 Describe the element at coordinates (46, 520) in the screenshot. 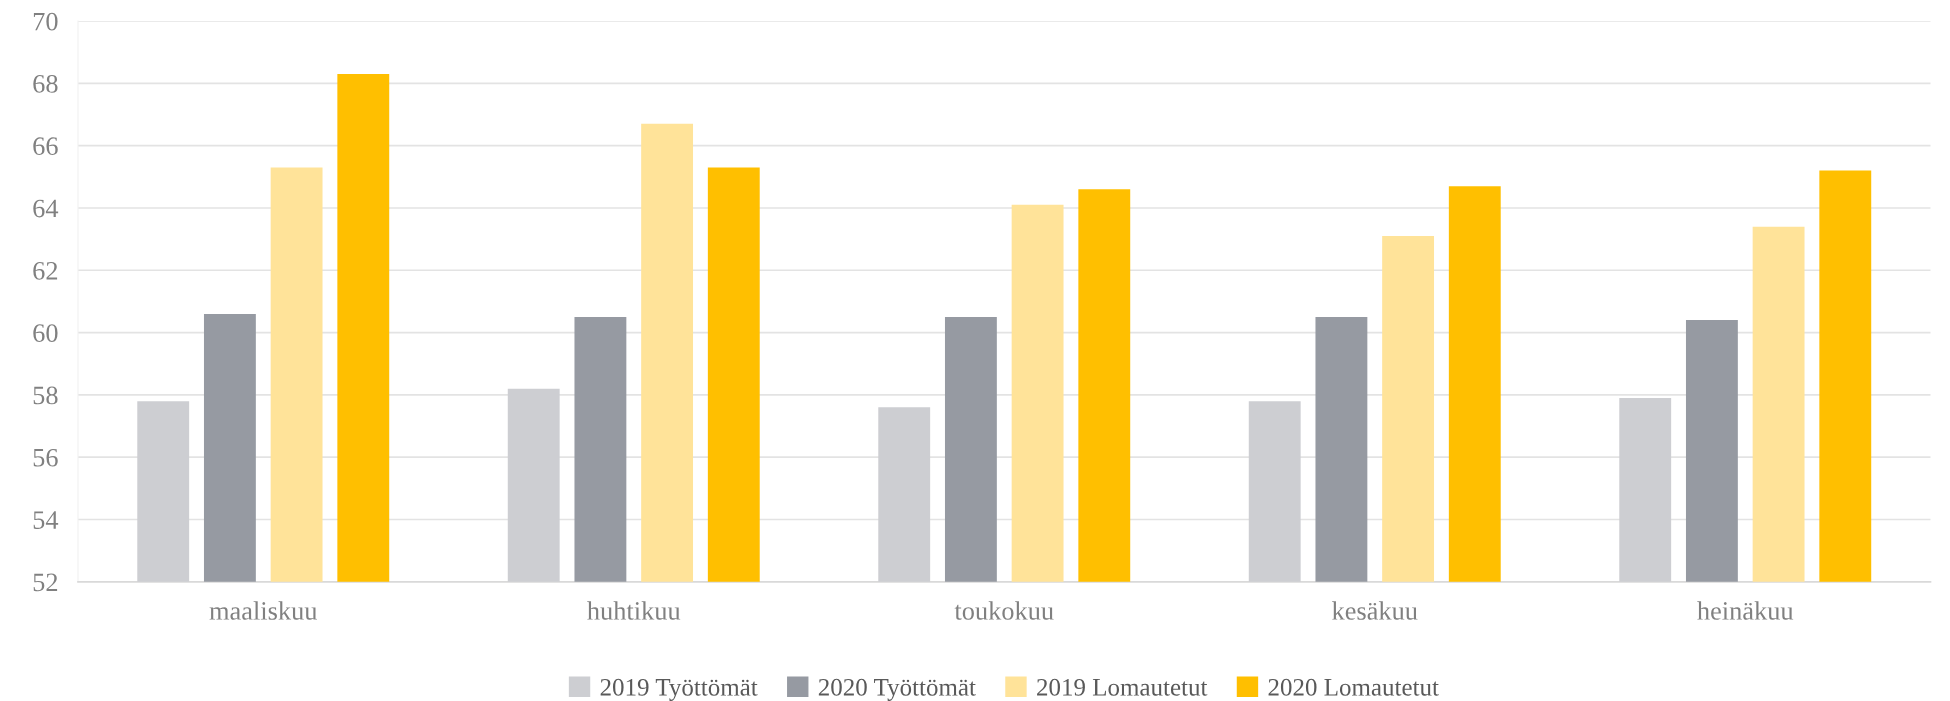

I see `y-tick-label: 54` at that location.